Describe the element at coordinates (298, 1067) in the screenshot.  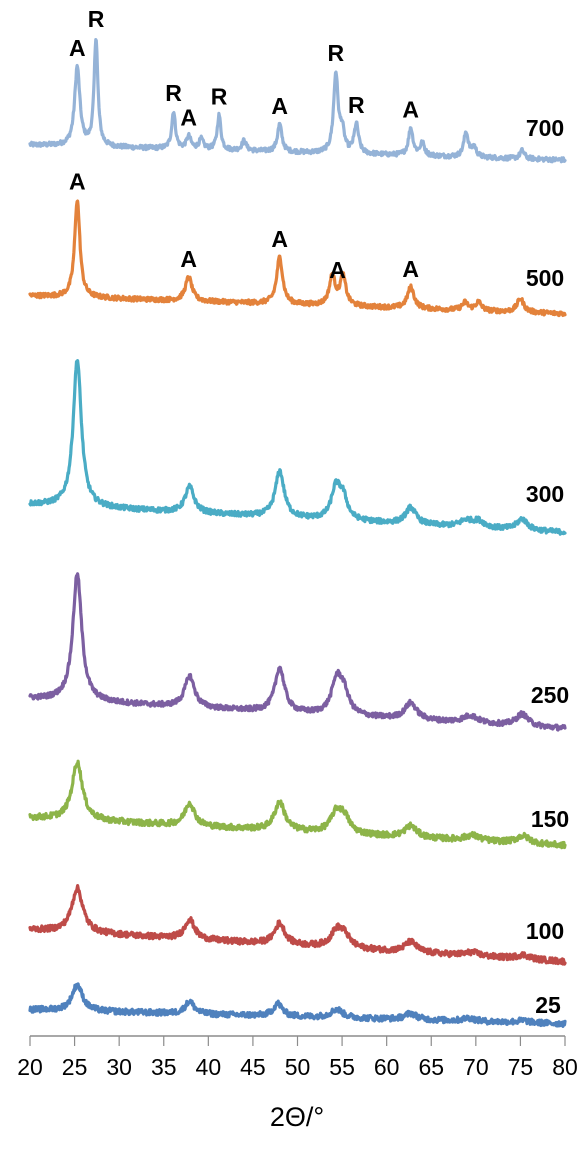
I see `x-tick-label: 50` at that location.